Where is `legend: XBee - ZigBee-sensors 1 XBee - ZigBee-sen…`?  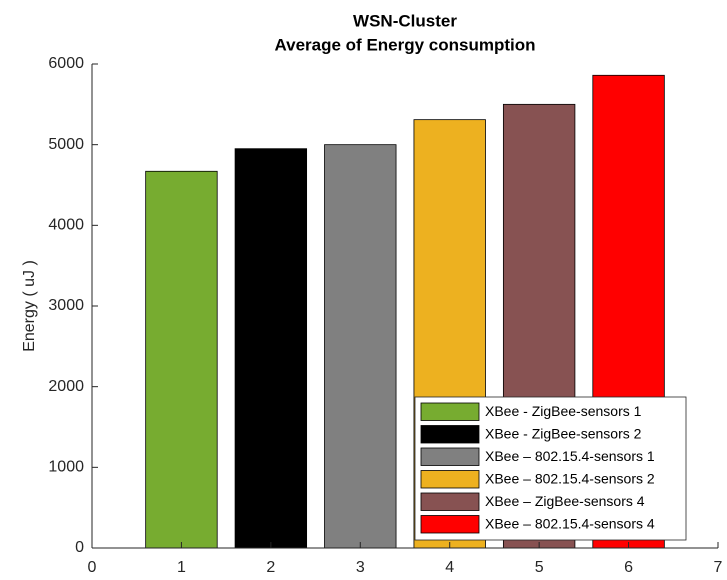 legend: XBee - ZigBee-sensors 1 XBee - ZigBee-sen… is located at coordinates (550, 468).